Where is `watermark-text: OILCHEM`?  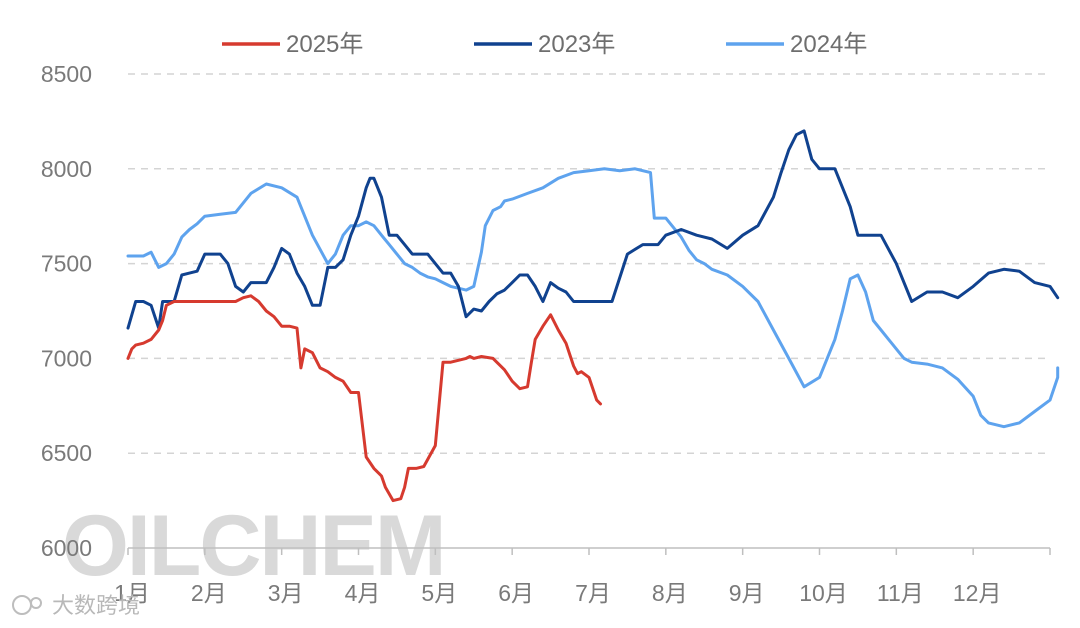 watermark-text: OILCHEM is located at coordinates (253, 546).